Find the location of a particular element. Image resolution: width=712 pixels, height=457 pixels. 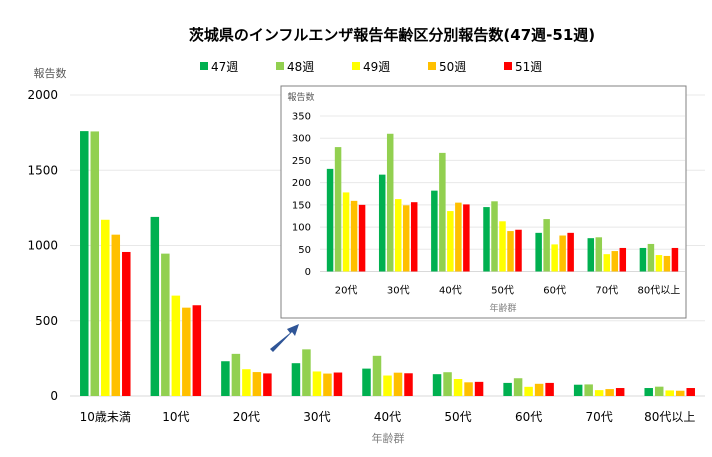

y-tick-label: 50 is located at coordinates (304, 250).